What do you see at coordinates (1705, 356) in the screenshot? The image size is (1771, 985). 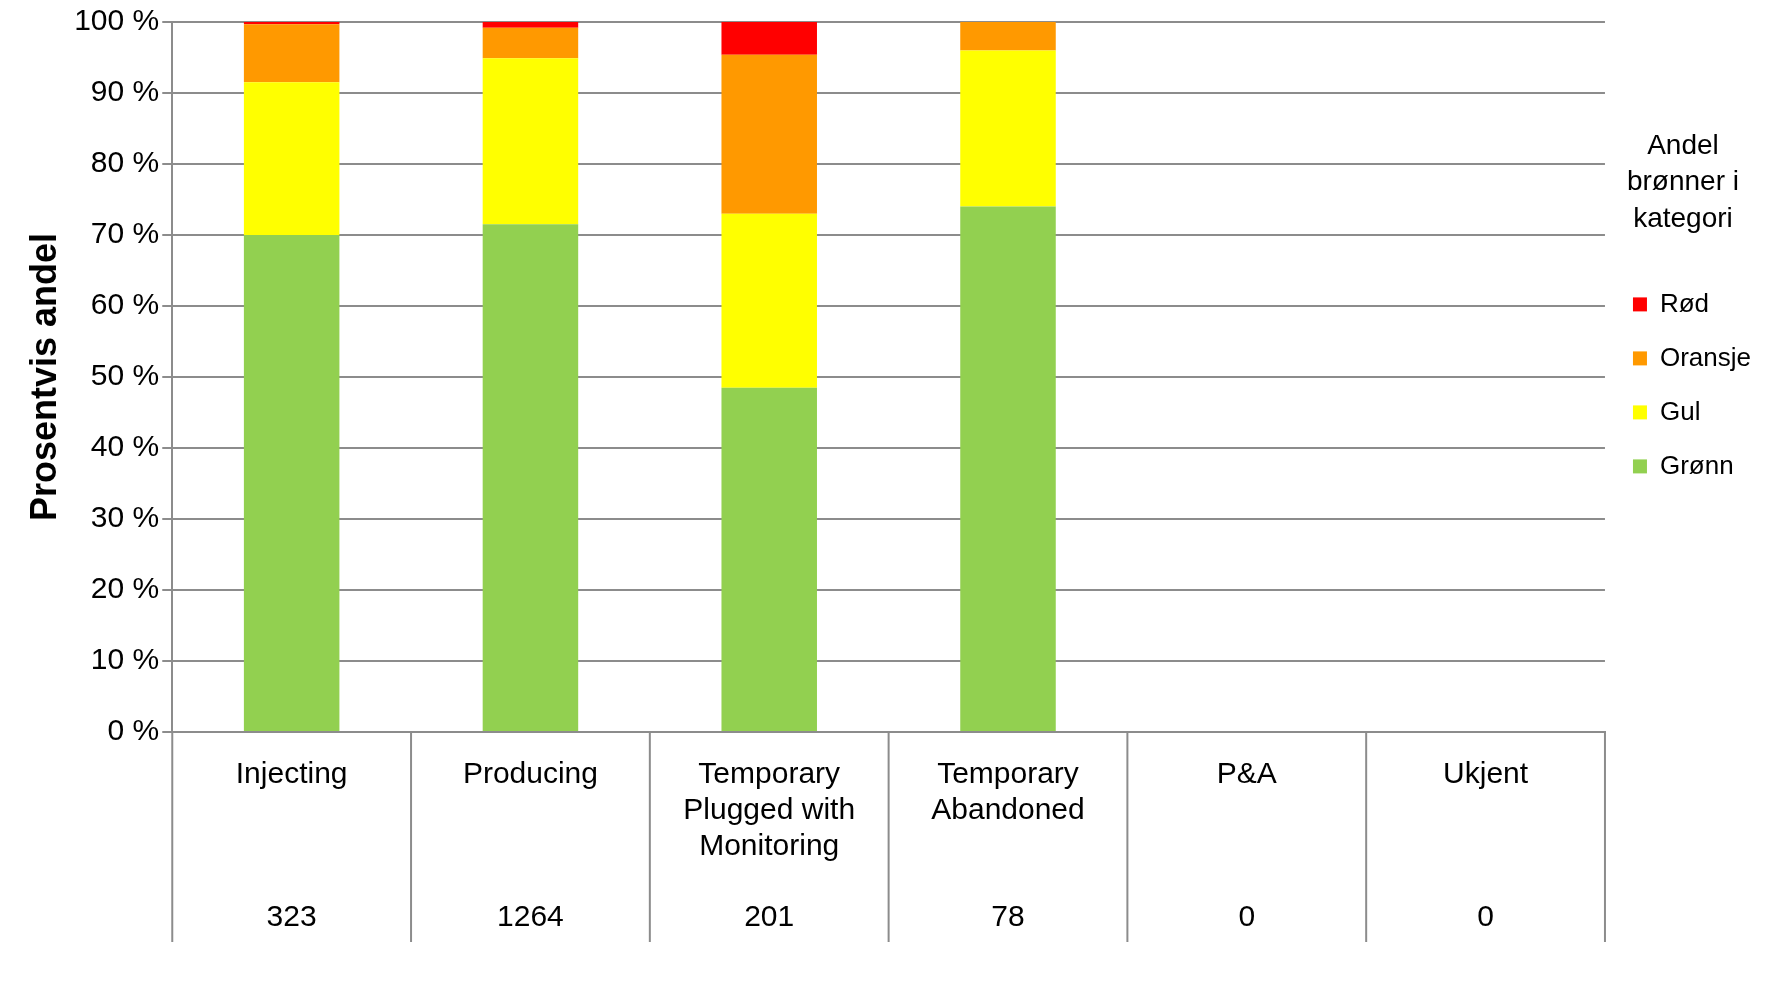 I see `legend-label: Oransje` at bounding box center [1705, 356].